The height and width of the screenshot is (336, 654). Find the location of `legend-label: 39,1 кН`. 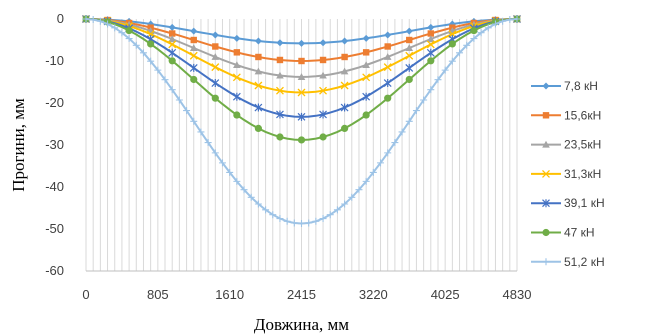

legend-label: 39,1 кН is located at coordinates (584, 203).